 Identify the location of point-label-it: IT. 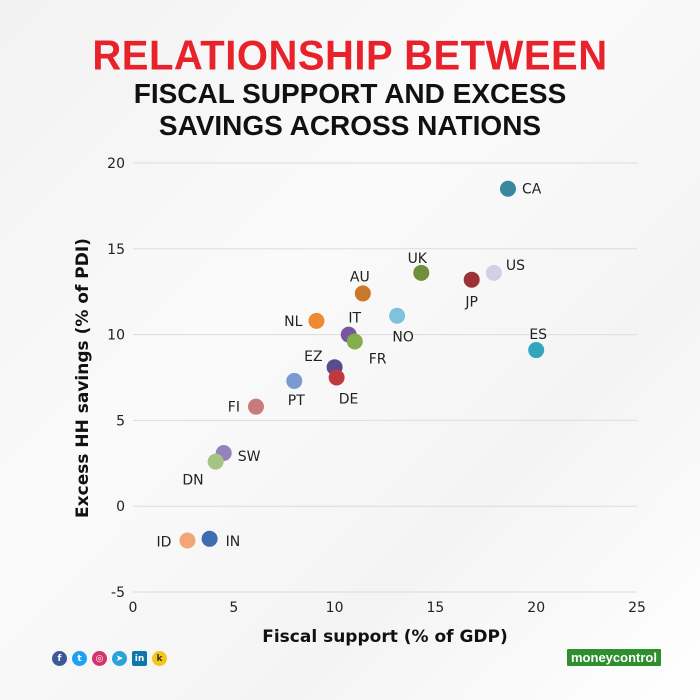
(354, 319).